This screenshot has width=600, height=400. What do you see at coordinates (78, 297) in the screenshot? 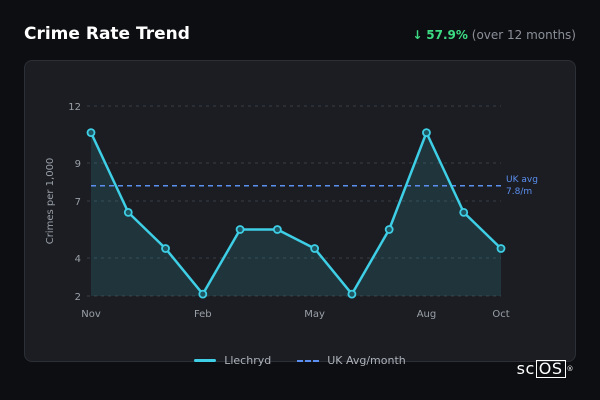
I see `y-tick-label: 2` at bounding box center [78, 297].